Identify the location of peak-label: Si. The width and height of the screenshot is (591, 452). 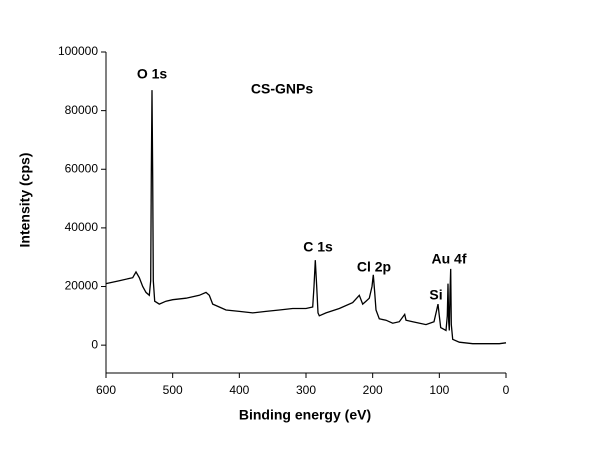
(435, 295).